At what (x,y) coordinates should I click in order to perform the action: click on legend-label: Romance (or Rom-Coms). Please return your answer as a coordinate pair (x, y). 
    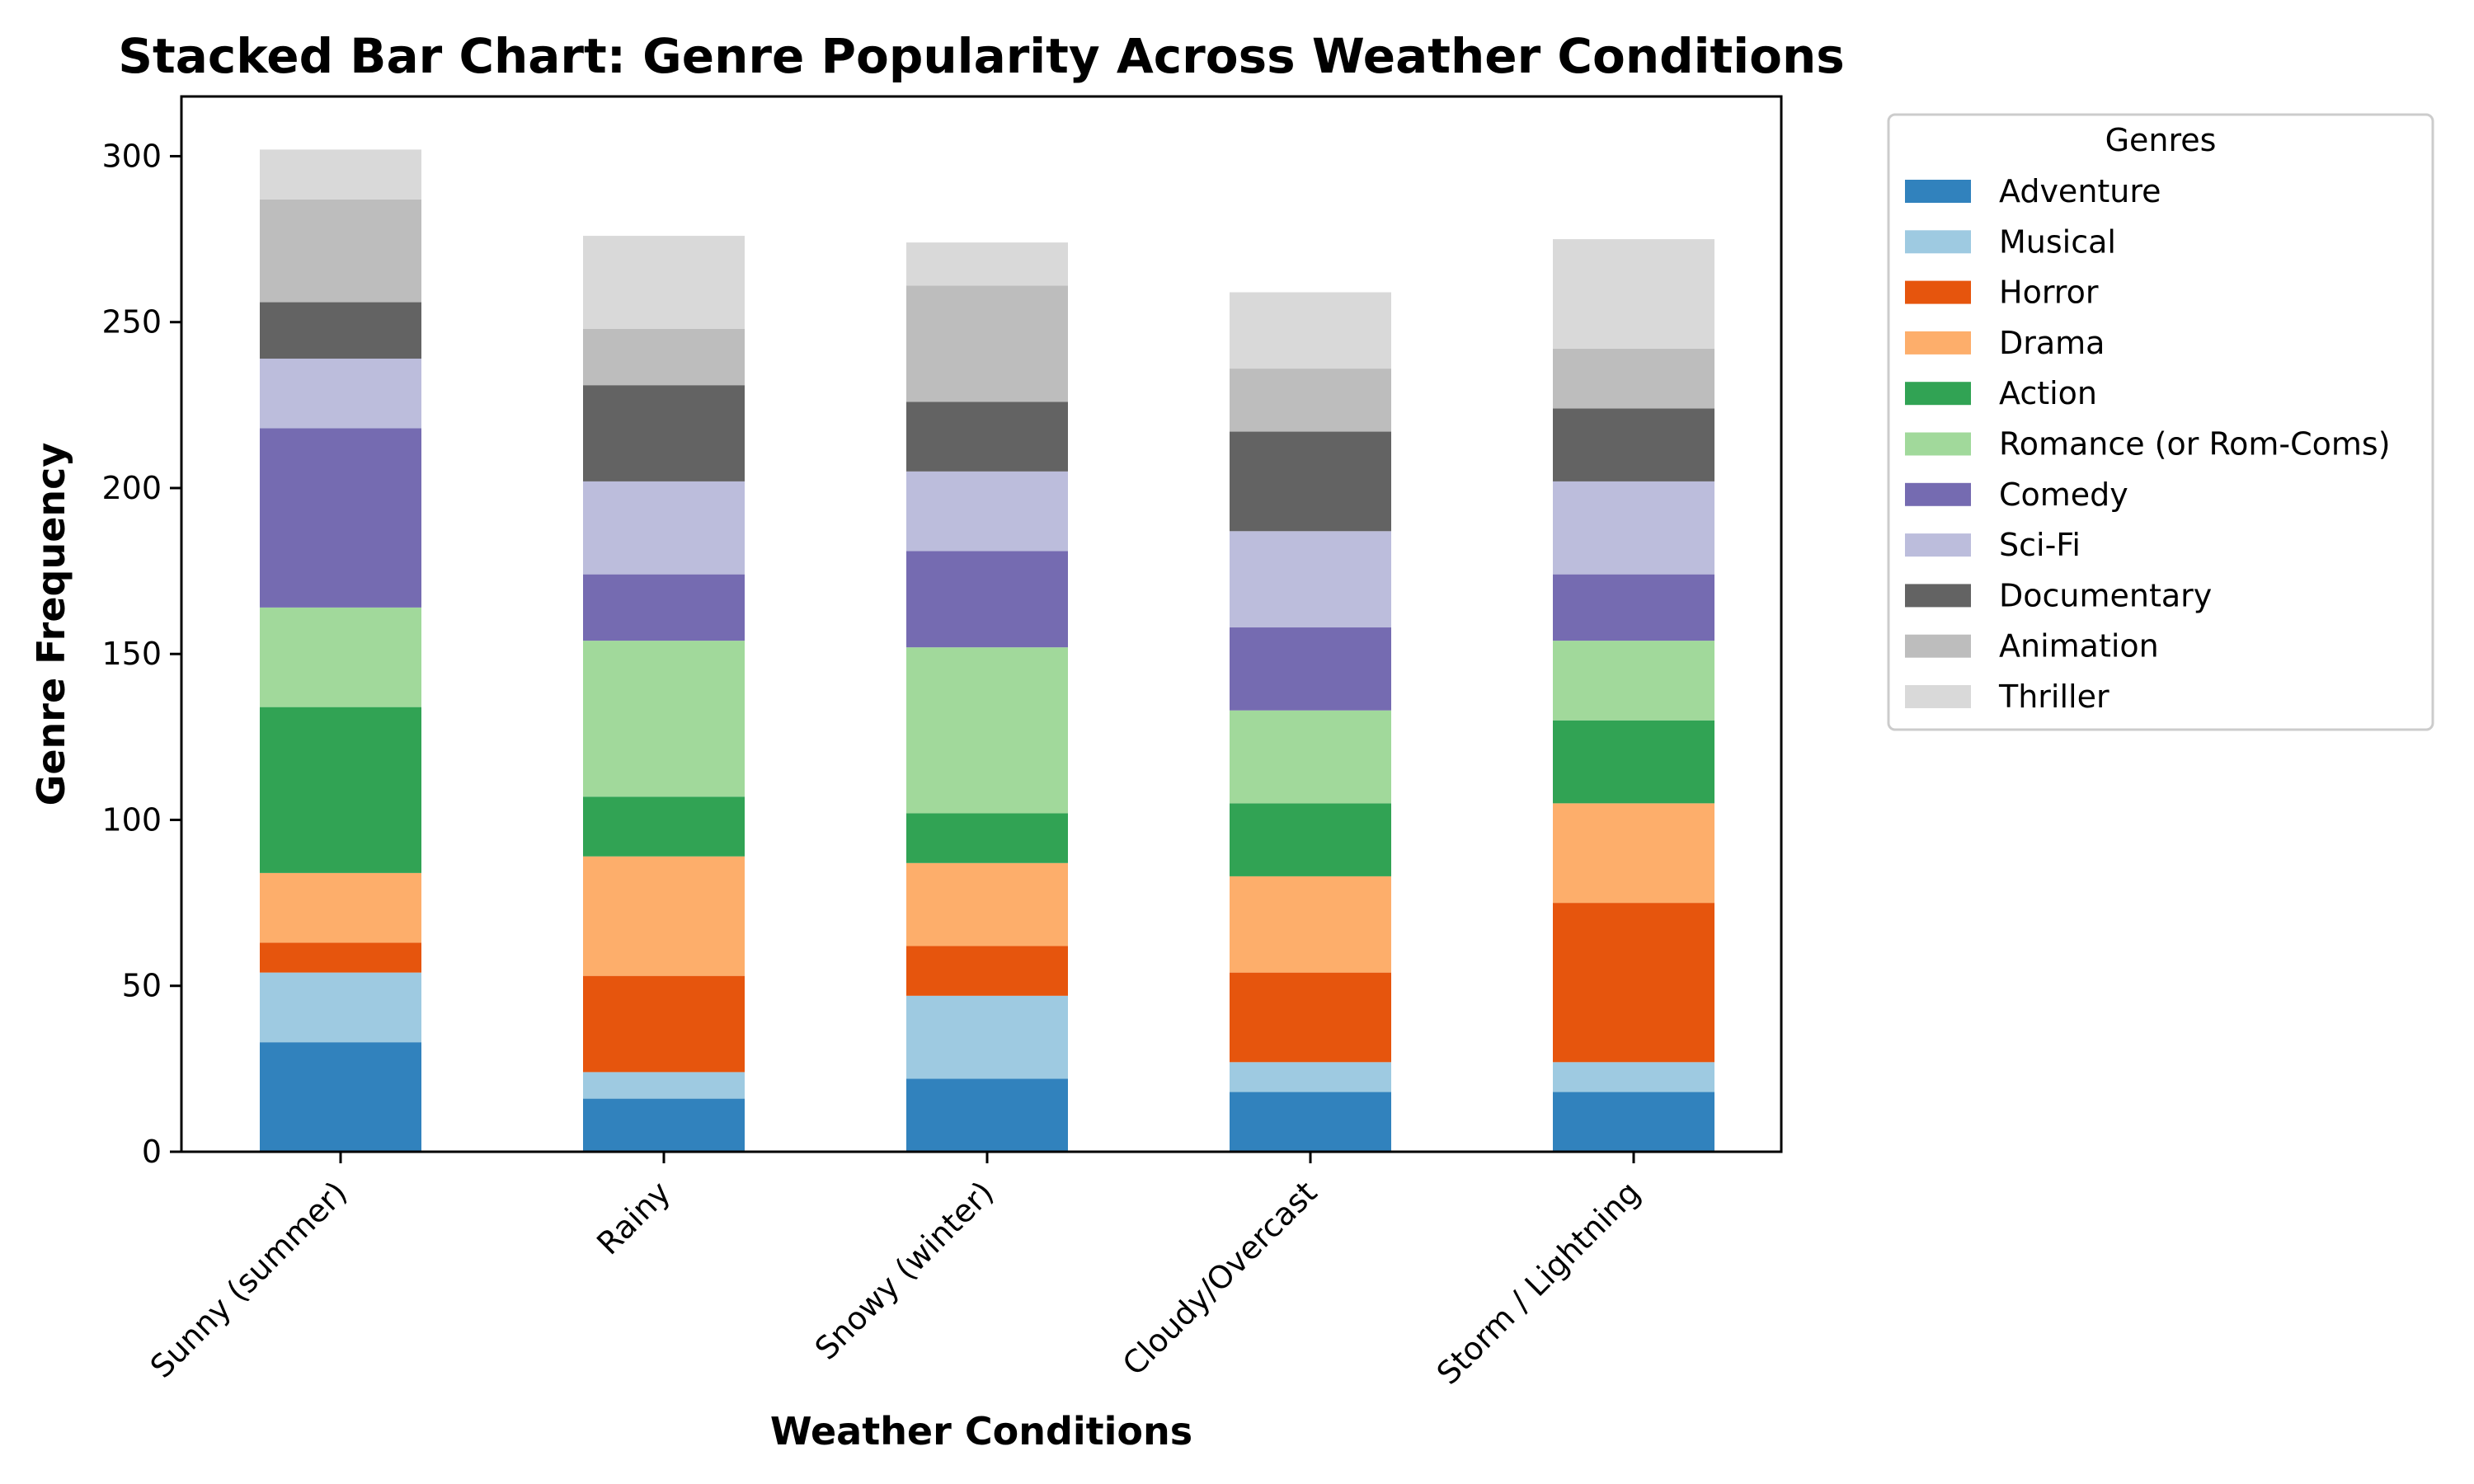
    Looking at the image, I should click on (2195, 445).